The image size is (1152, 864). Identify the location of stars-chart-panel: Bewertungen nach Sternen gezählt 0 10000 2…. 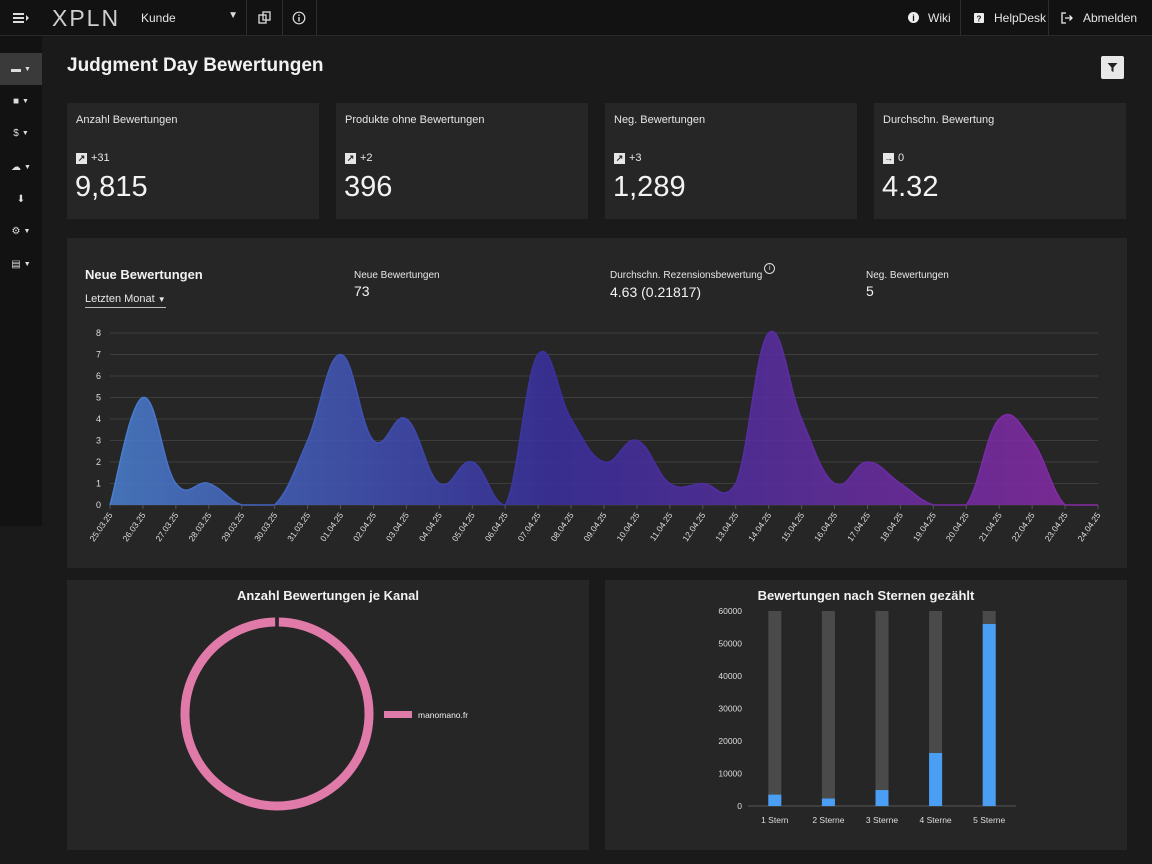
(866, 715).